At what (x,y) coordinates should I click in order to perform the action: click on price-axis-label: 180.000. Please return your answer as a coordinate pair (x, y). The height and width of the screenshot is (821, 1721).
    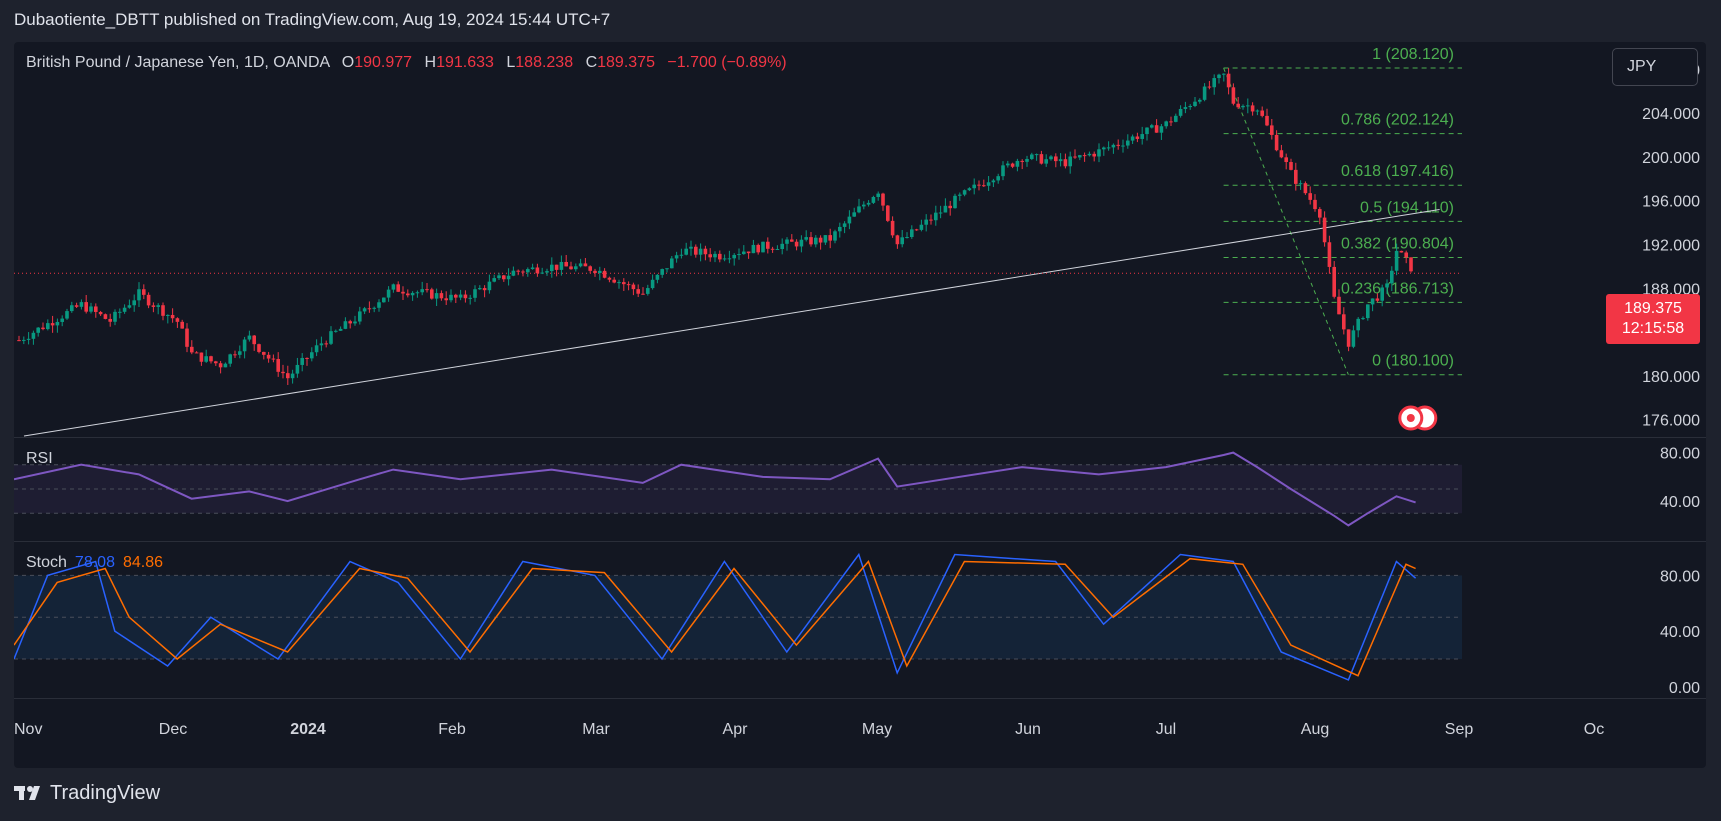
    Looking at the image, I should click on (1671, 377).